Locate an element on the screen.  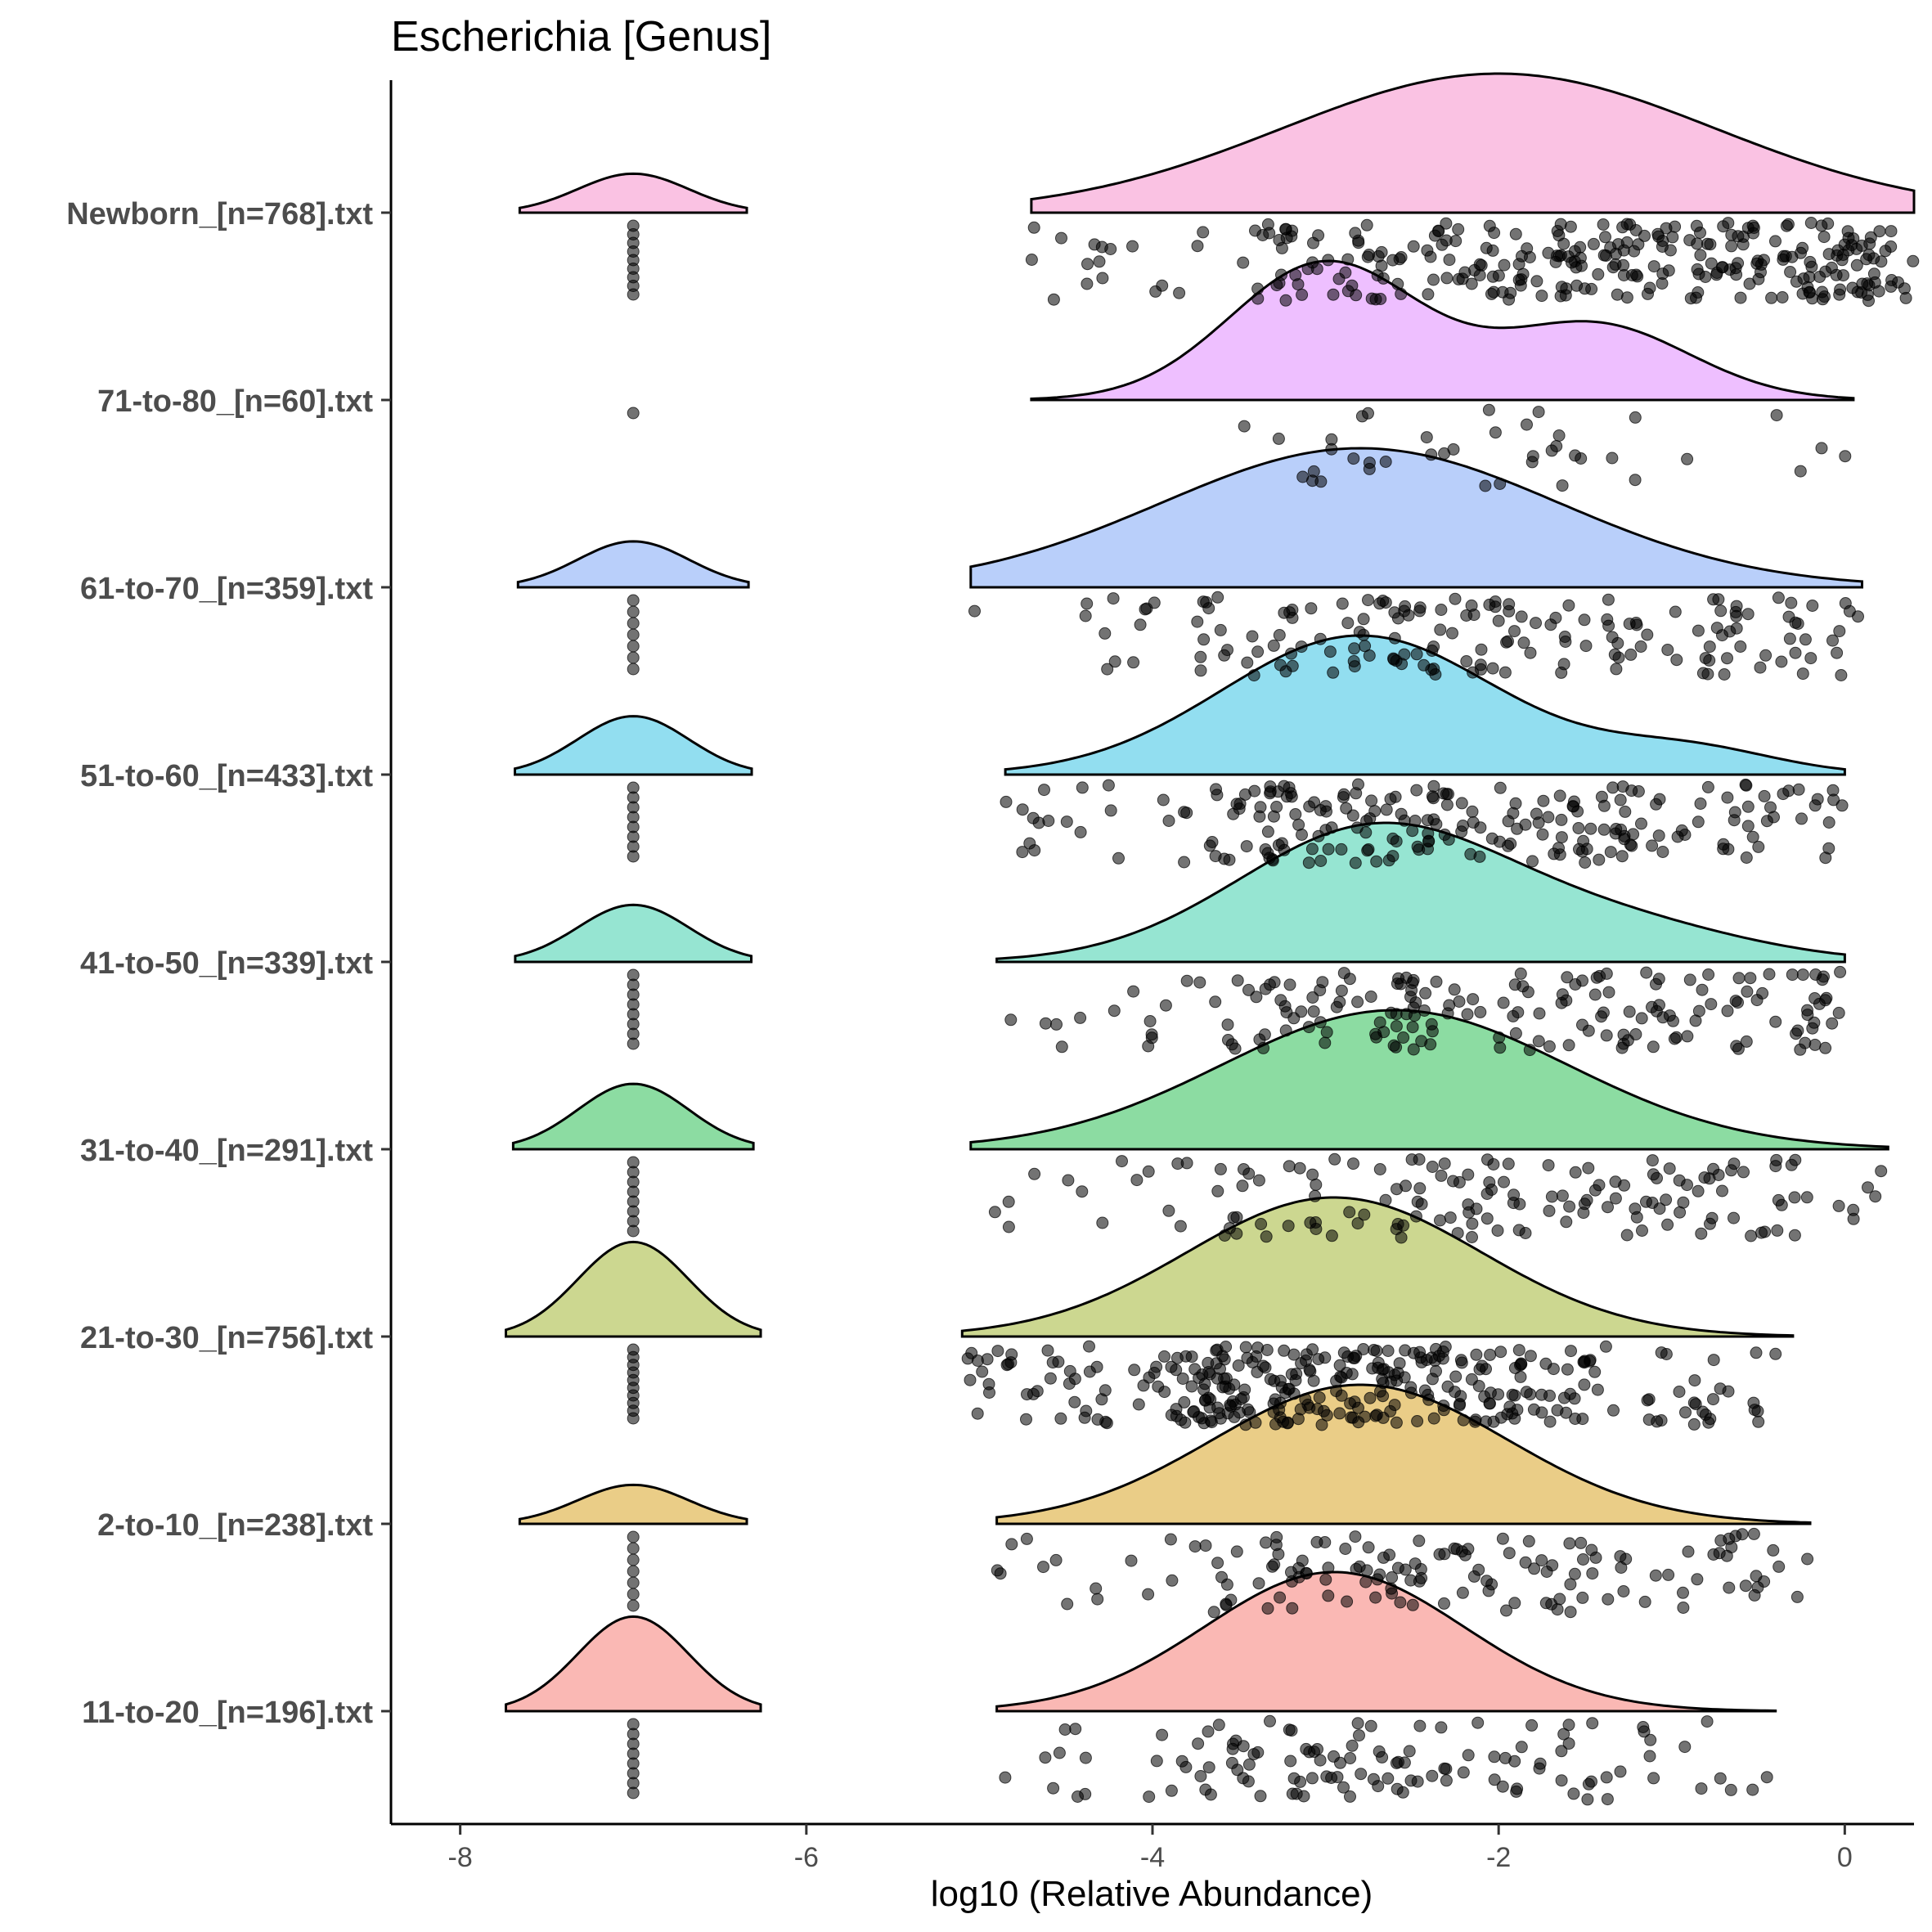
y-tick-label: 41-to-50_[n=339].txt is located at coordinates (227, 964).